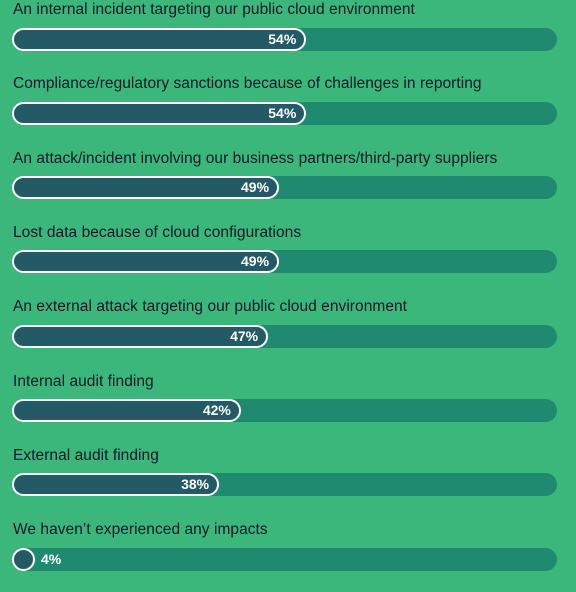  What do you see at coordinates (244, 335) in the screenshot?
I see `bar-value-label: 47%` at bounding box center [244, 335].